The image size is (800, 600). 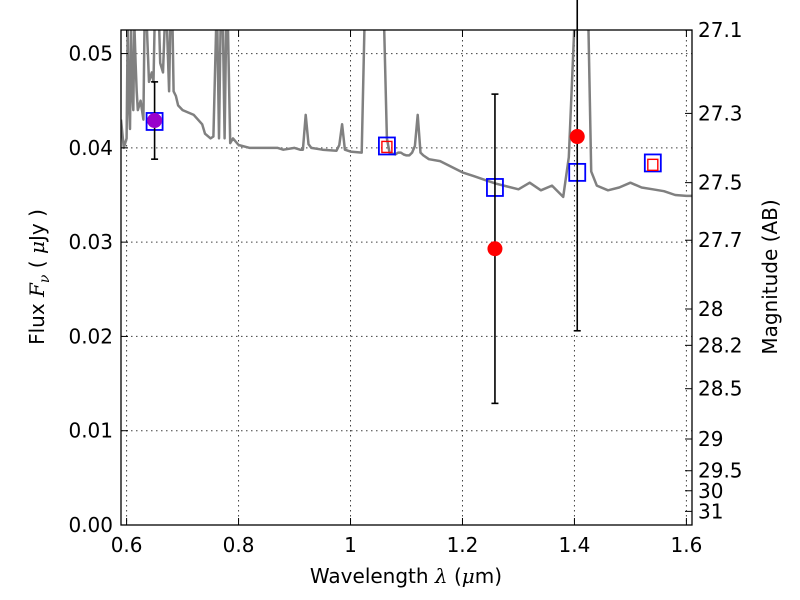 What do you see at coordinates (90, 242) in the screenshot?
I see `y-tick-label: 0.03` at bounding box center [90, 242].